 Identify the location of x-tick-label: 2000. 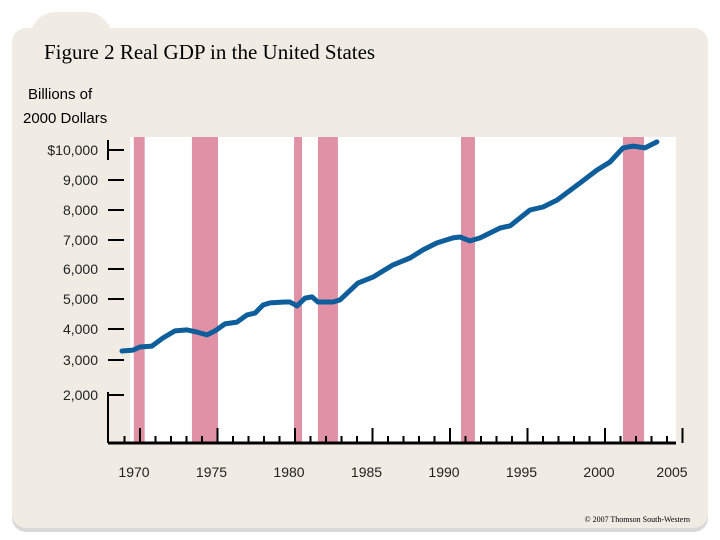
(598, 472).